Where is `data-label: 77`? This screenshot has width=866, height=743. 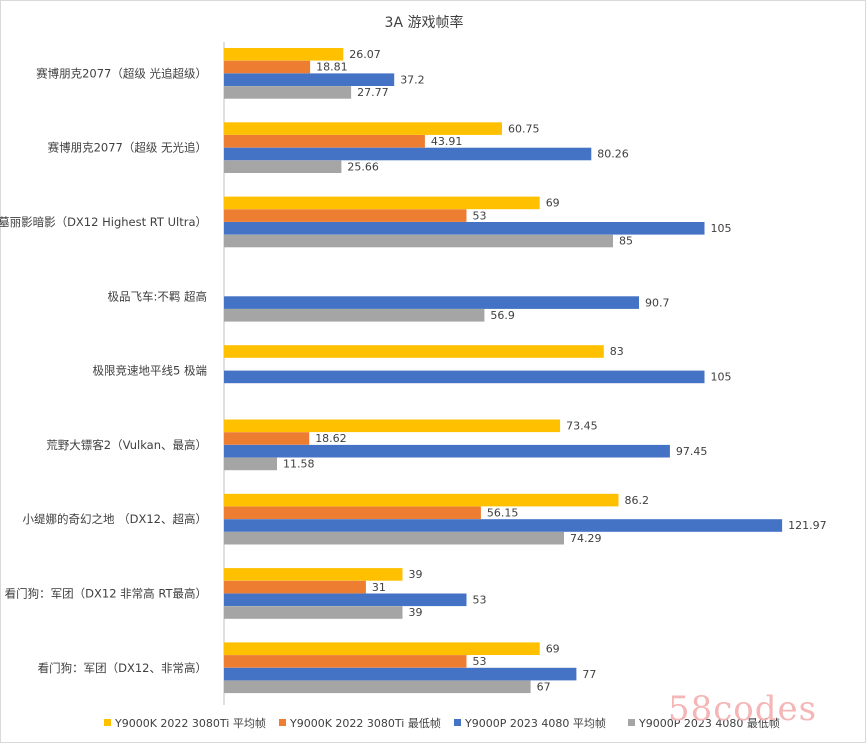
data-label: 77 is located at coordinates (589, 674).